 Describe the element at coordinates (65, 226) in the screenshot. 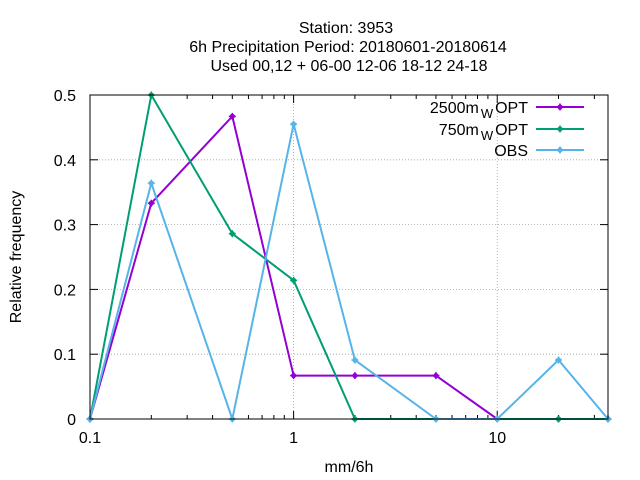

I see `y-tick-label: 0.3` at that location.